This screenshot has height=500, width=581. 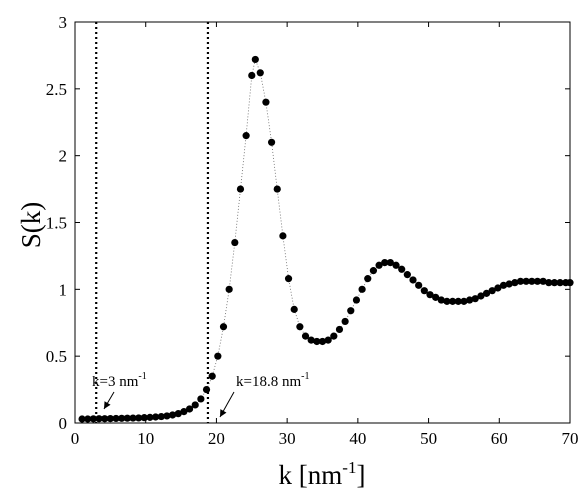 I want to click on annotation-label: k=3 nm-1, so click(x=119, y=380).